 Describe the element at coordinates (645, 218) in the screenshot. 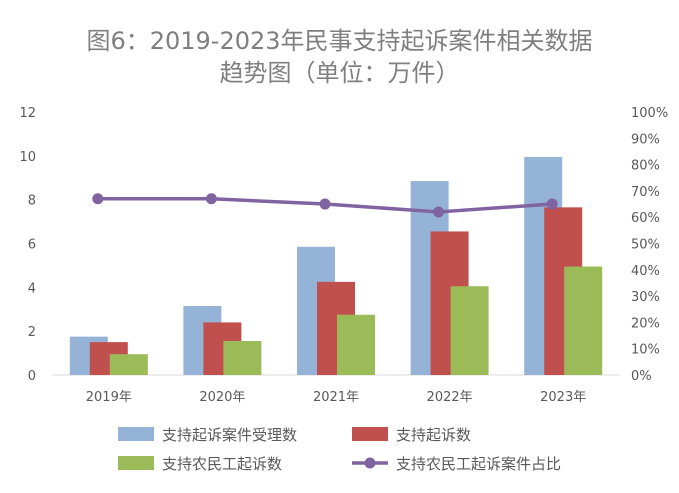

I see `y-right-tick-label: 60%` at that location.